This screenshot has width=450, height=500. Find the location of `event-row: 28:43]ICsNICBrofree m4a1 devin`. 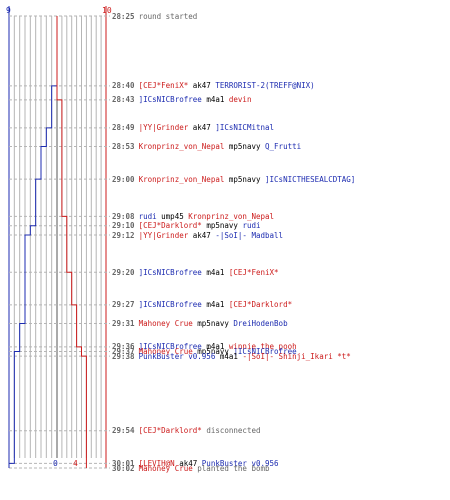

event-row: 28:43]ICsNICBrofree m4a1 devin is located at coordinates (181, 99).